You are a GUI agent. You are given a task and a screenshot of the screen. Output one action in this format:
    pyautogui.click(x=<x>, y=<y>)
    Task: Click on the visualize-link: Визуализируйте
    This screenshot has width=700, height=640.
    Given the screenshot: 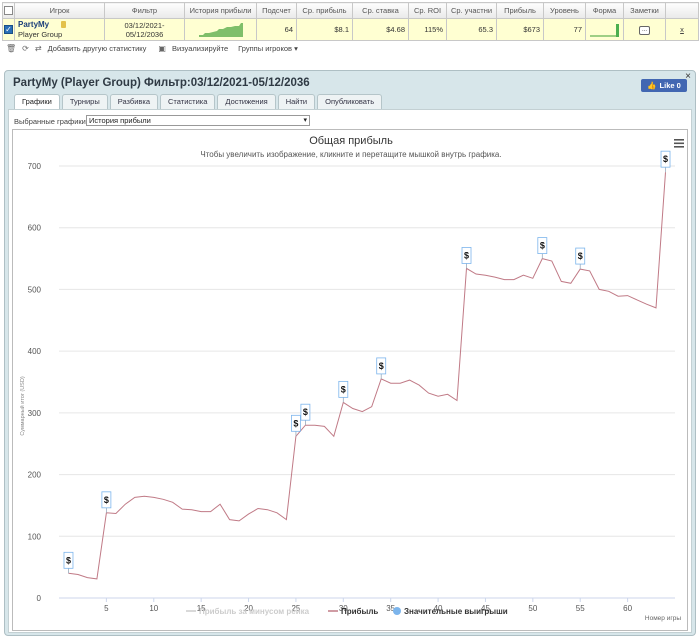 What is the action you would take?
    pyautogui.click(x=200, y=48)
    